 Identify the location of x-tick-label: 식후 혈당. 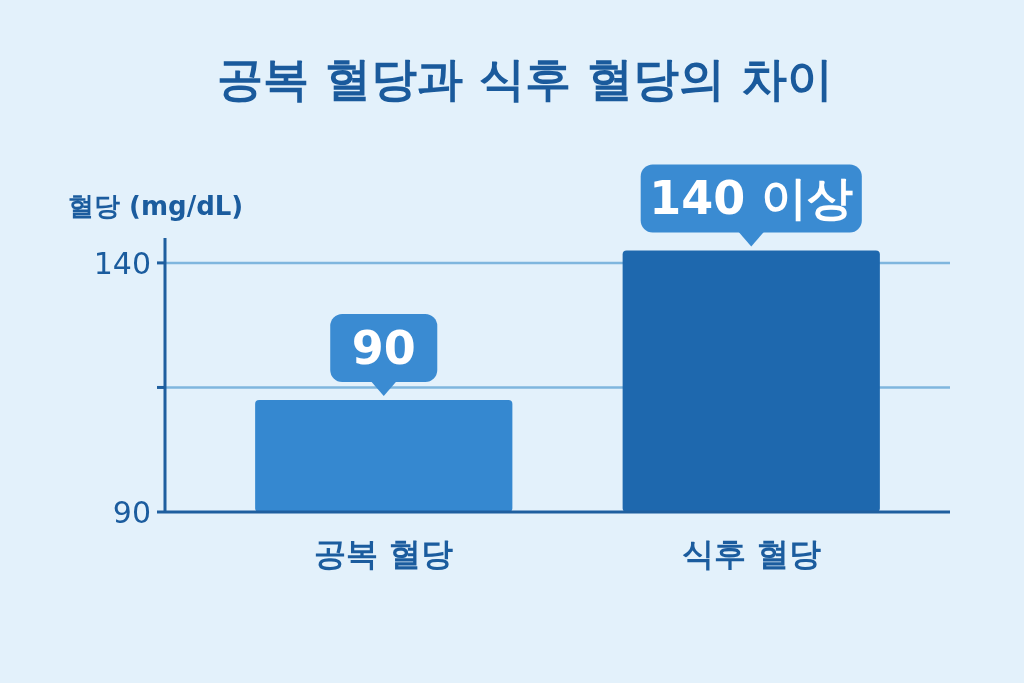
(751, 554).